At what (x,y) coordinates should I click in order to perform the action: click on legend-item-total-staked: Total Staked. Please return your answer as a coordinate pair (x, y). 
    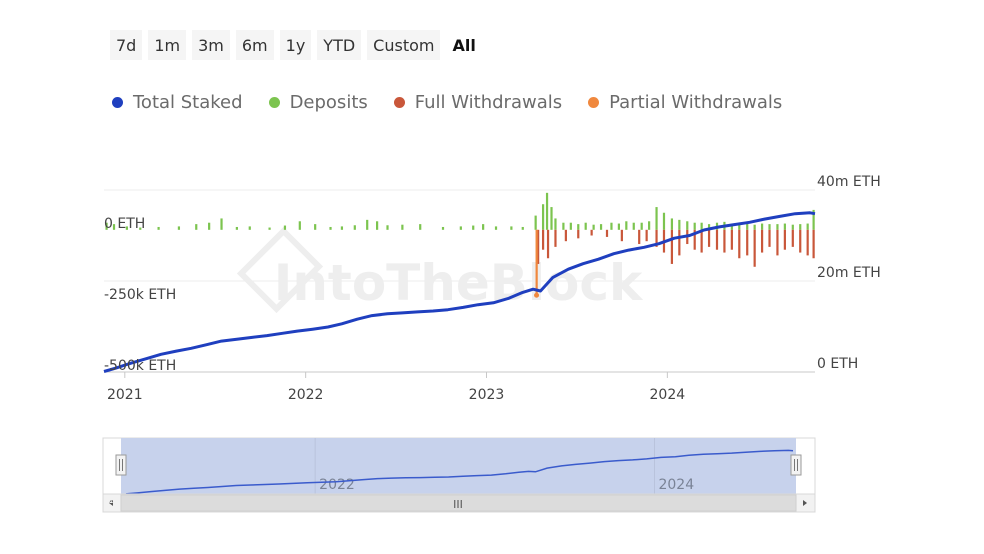
    Looking at the image, I should click on (177, 102).